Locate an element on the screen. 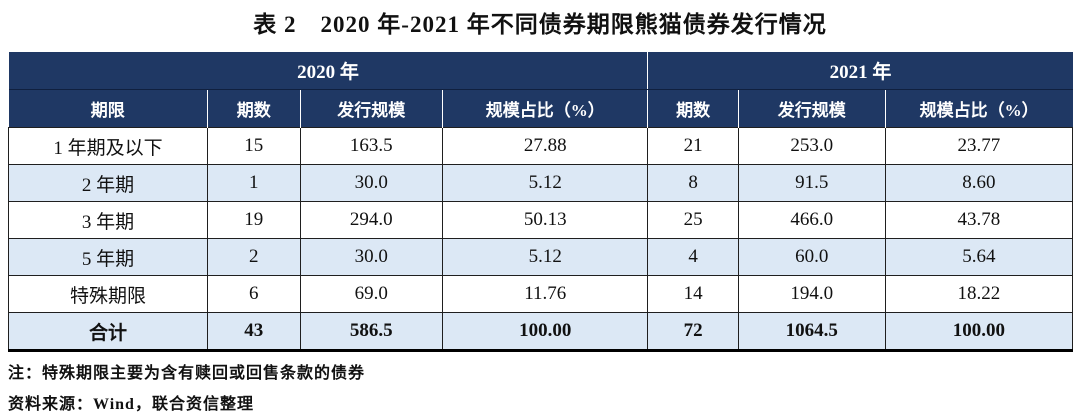 This screenshot has width=1080, height=419. table-cell: 25 is located at coordinates (693, 220).